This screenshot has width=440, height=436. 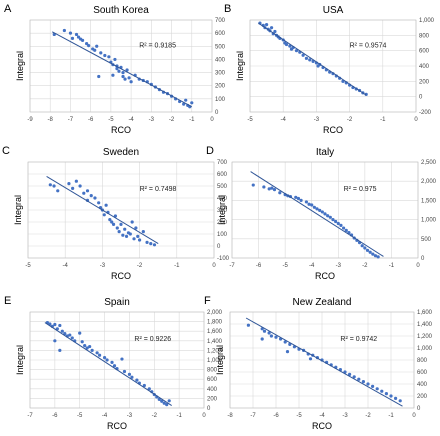 I want to click on x-tick-label: -7, so click(x=71, y=120).